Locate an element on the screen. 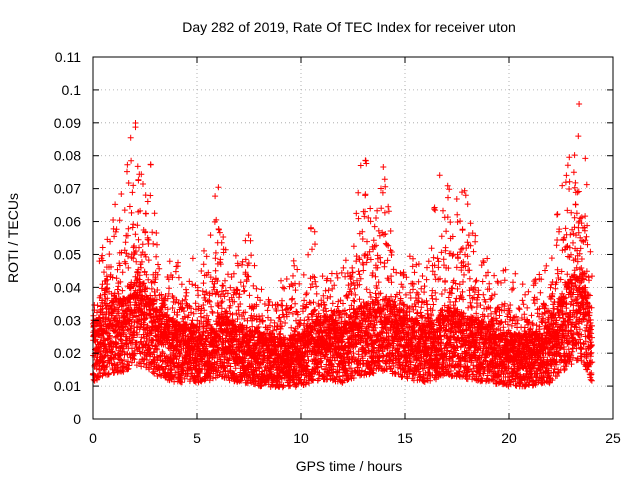 This screenshot has height=480, width=640. x-tick-labels: 0 5 10 15 20 25 is located at coordinates (355, 438).